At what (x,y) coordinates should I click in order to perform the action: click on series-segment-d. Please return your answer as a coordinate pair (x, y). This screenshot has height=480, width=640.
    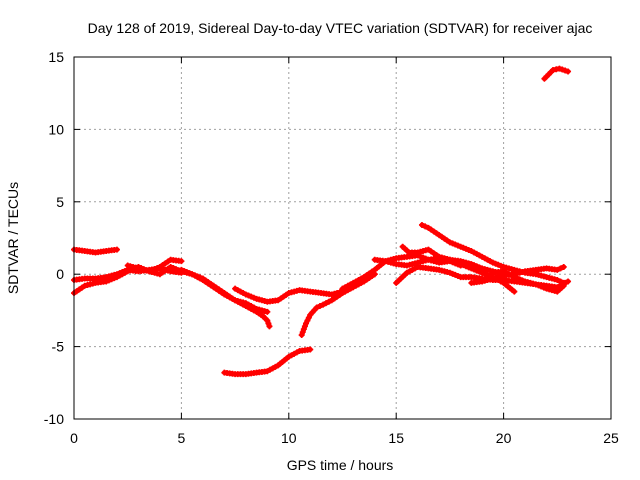
    Looking at the image, I should click on (154, 265).